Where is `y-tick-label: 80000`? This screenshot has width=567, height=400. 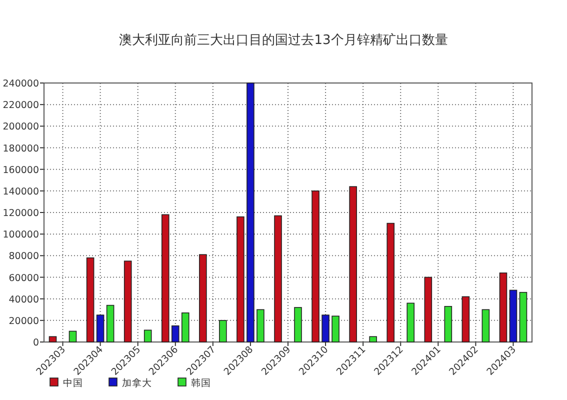
y-tick-label: 80000 is located at coordinates (23, 256).